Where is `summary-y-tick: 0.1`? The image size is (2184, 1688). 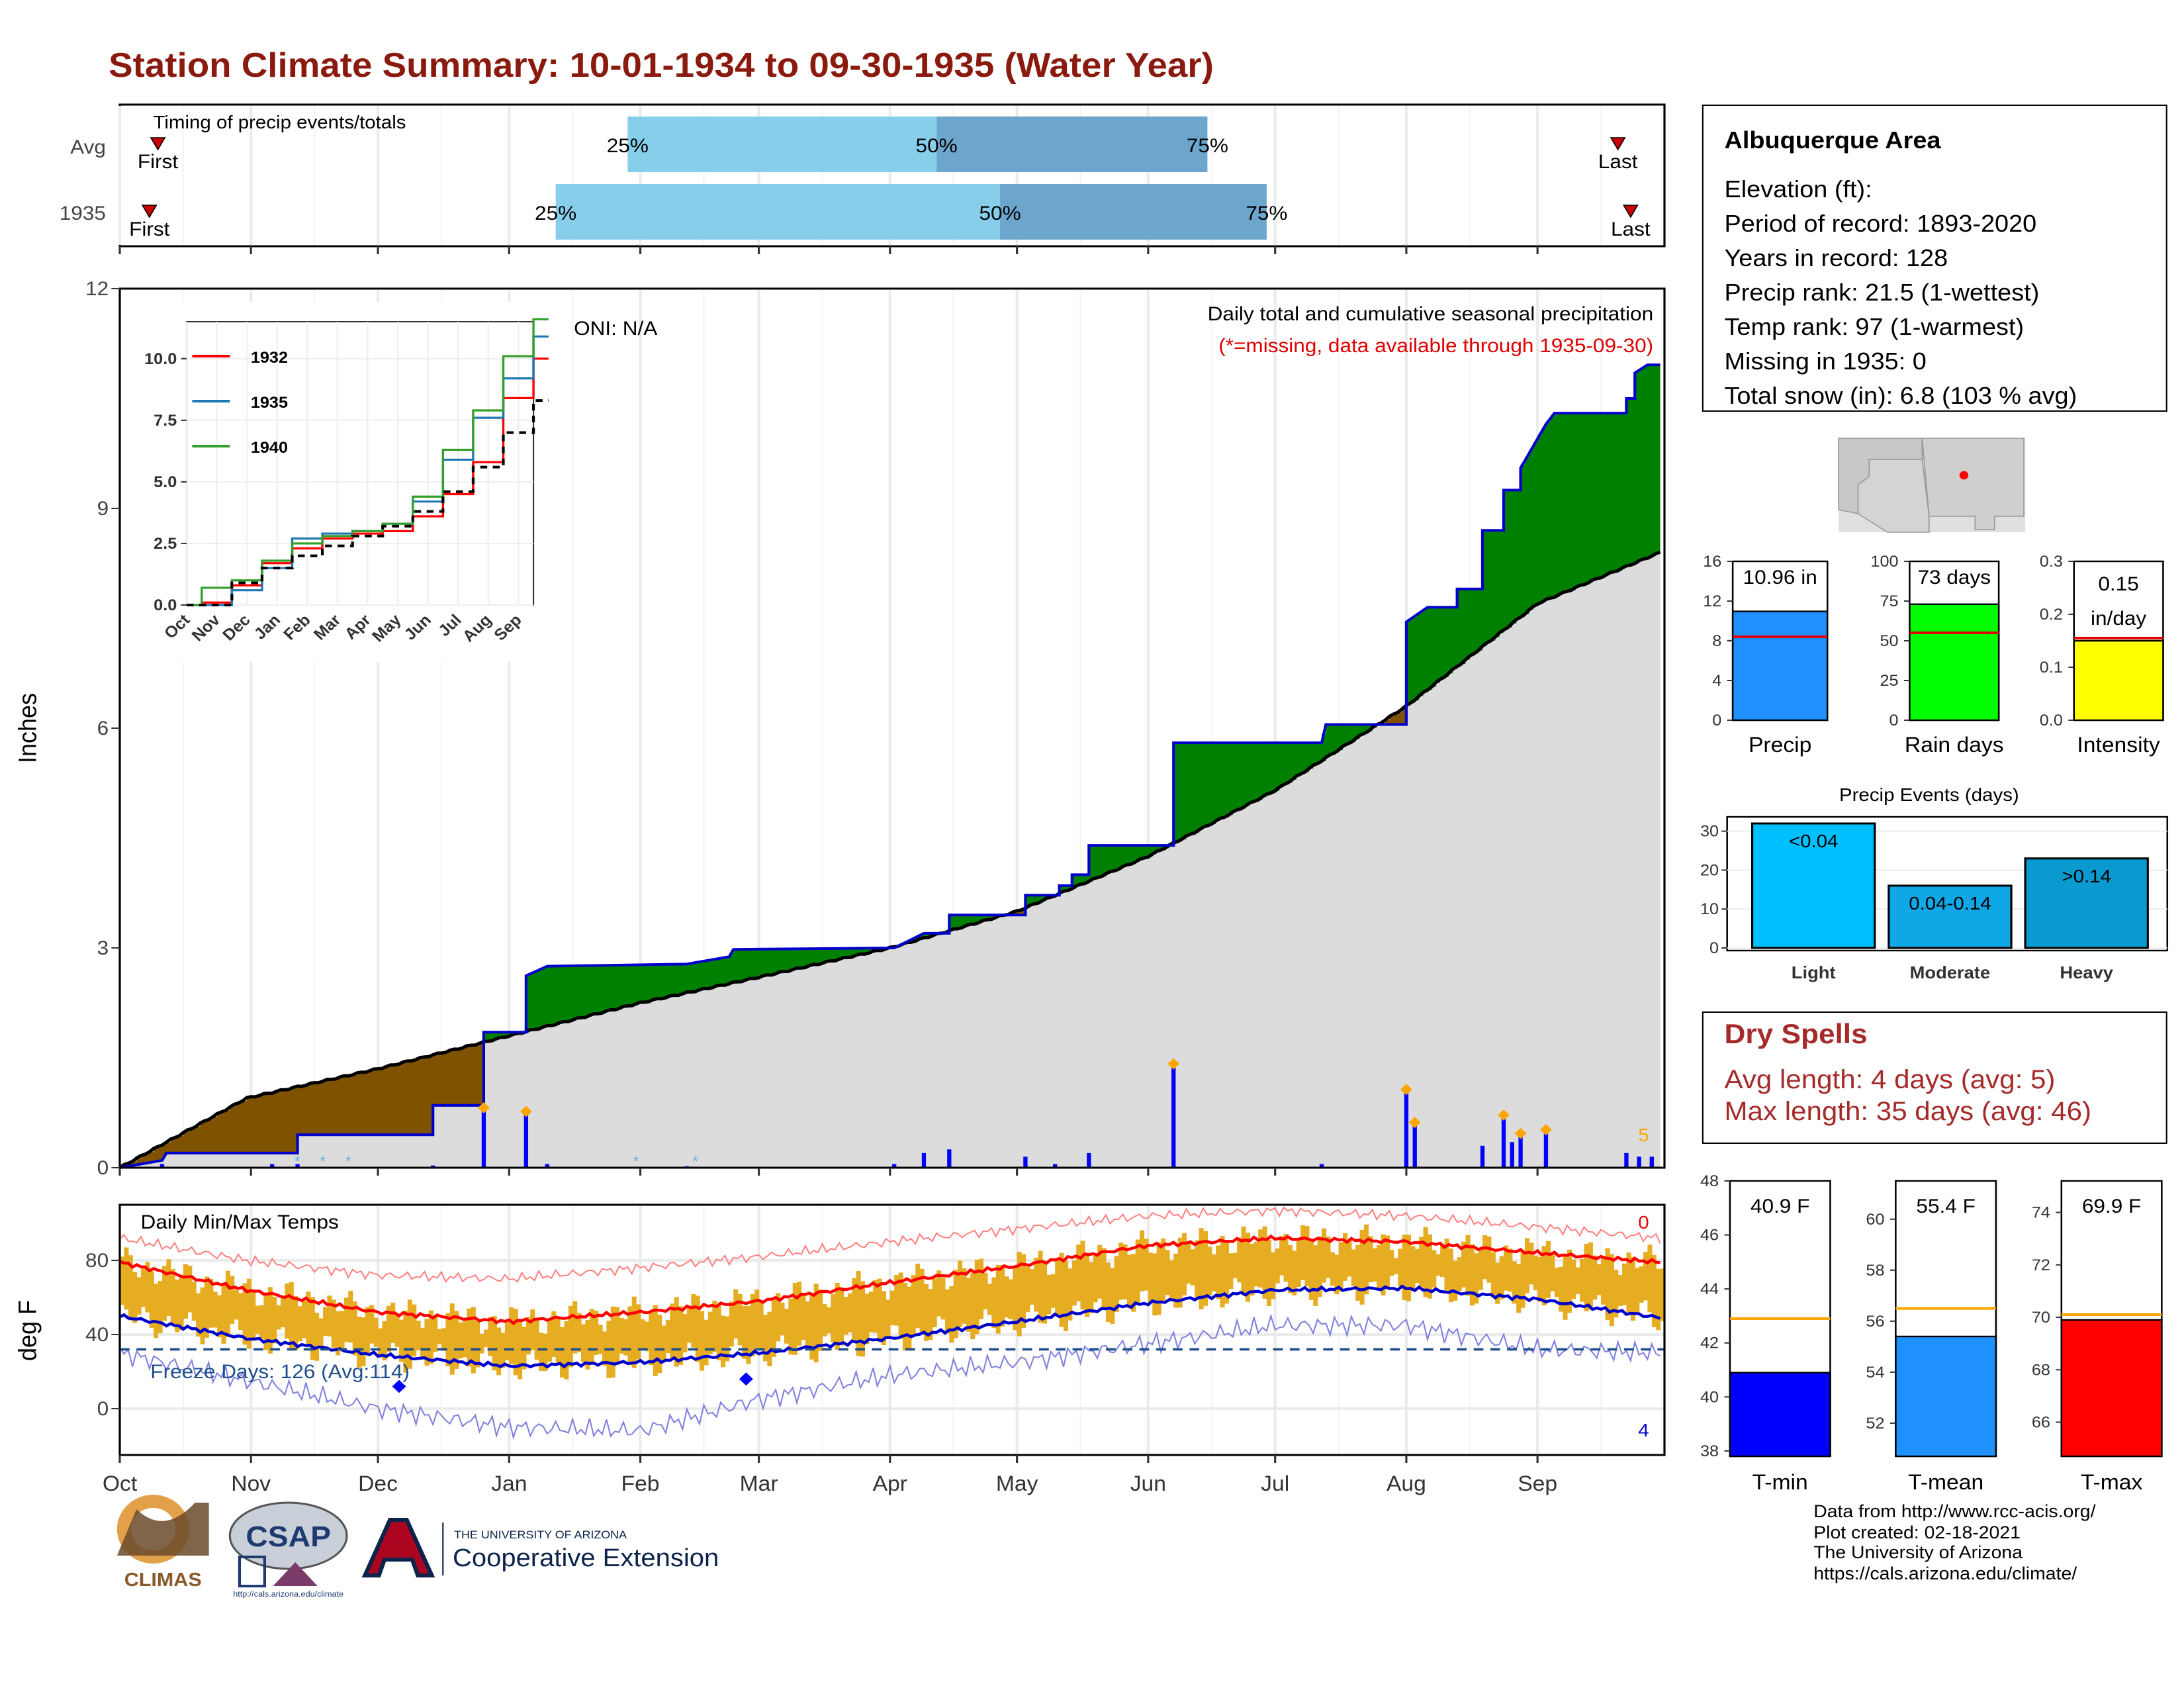 summary-y-tick: 0.1 is located at coordinates (2051, 668).